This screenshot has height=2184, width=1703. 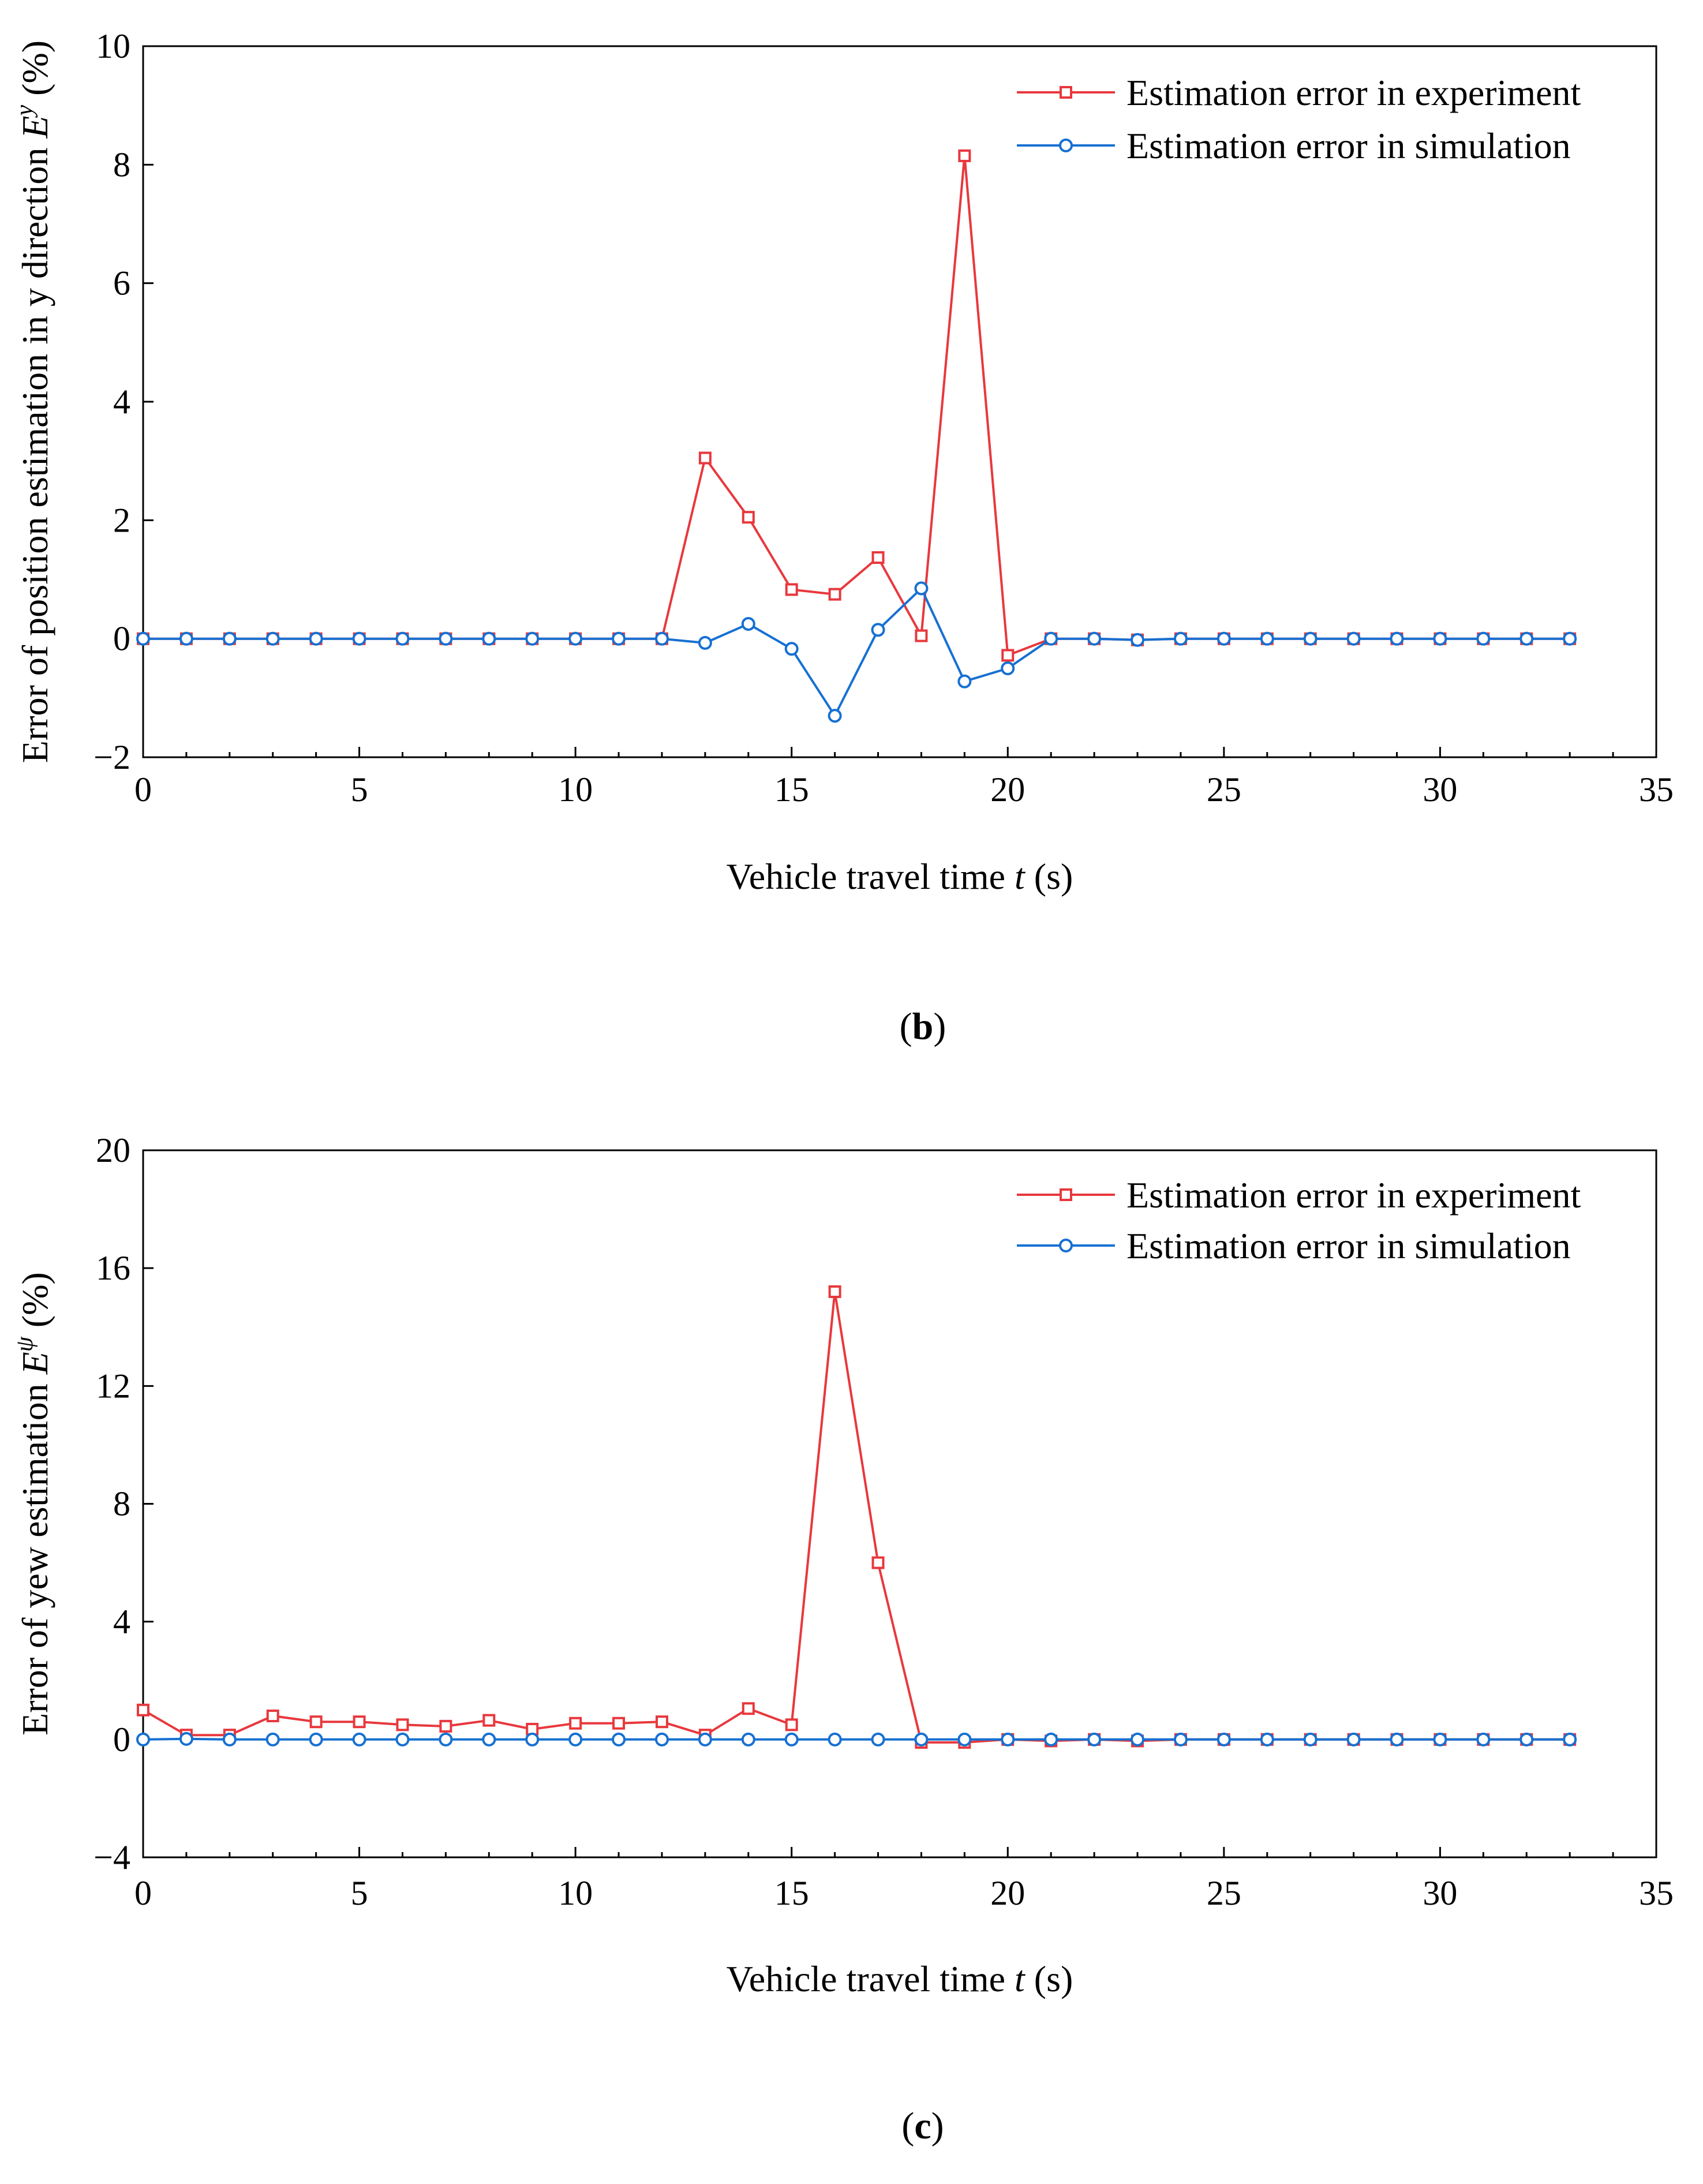 I want to click on y-axis-title: Error of yew estimation Eψ (%), so click(x=34, y=1504).